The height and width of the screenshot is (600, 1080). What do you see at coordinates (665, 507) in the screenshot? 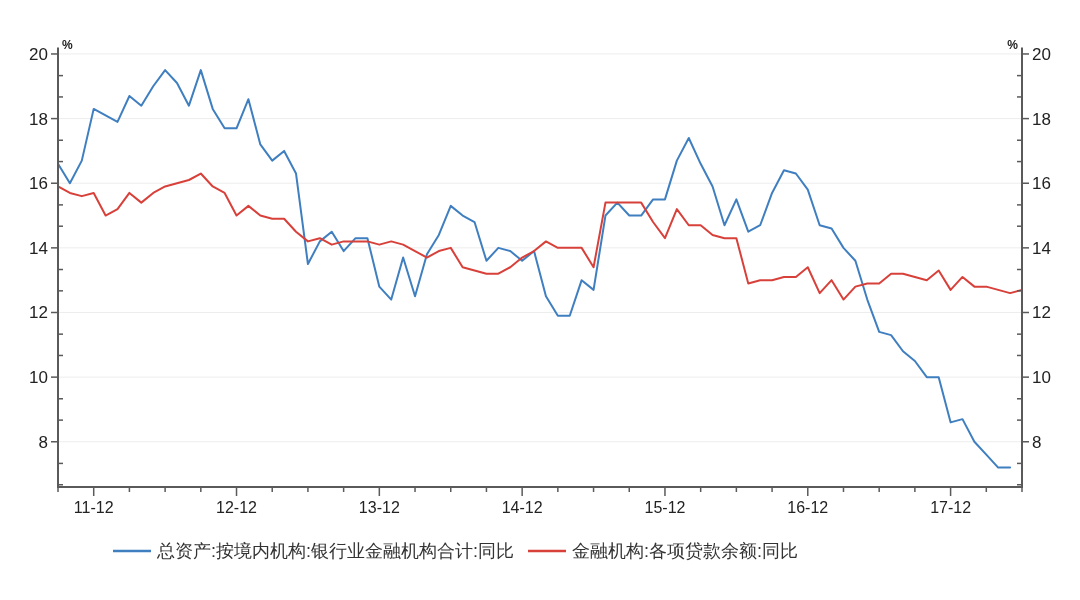
I see `x-tick-label: 15-12` at bounding box center [665, 507].